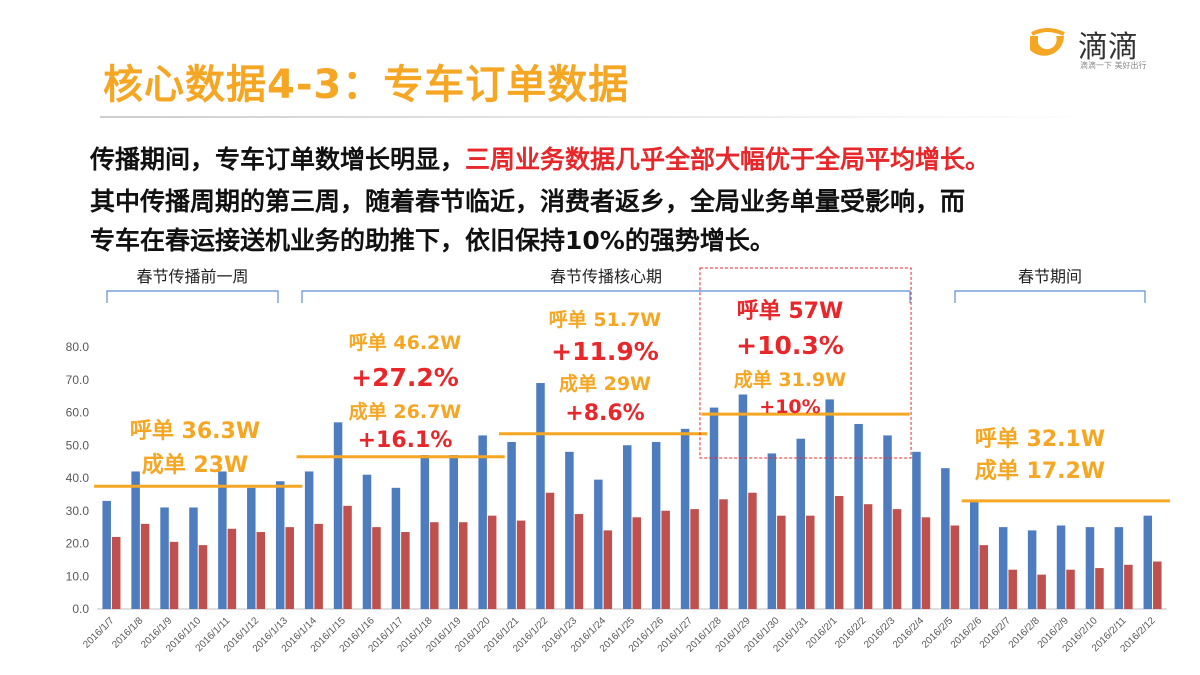 This screenshot has width=1200, height=675. Describe the element at coordinates (606, 276) in the screenshot. I see `period-label: 春节传播核心期` at that location.